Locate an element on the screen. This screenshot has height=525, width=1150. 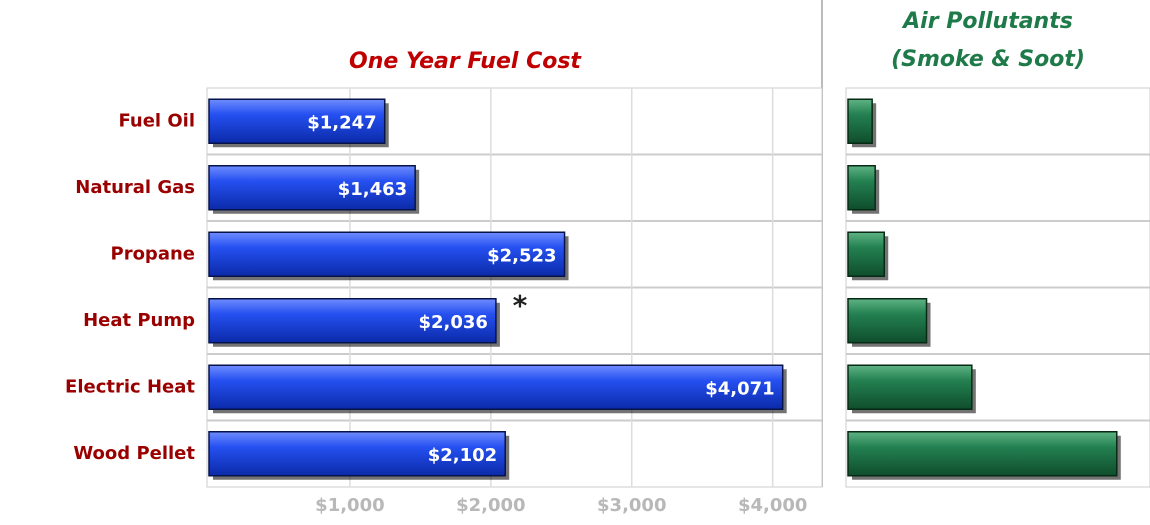
value-label: $2,102 is located at coordinates (462, 455).